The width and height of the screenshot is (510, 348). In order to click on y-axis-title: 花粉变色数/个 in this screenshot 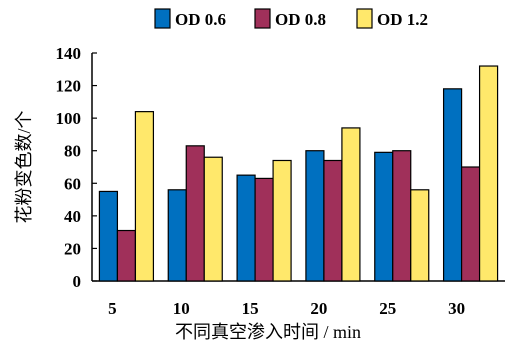, I will do `click(24, 166)`.